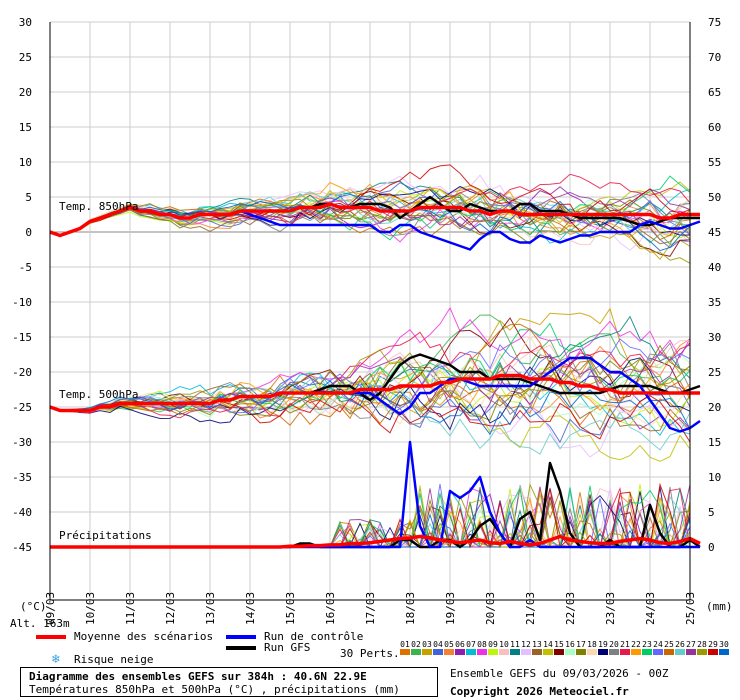 This screenshot has height=700, width=740. I want to click on right-tick-label: 75, so click(714, 22).